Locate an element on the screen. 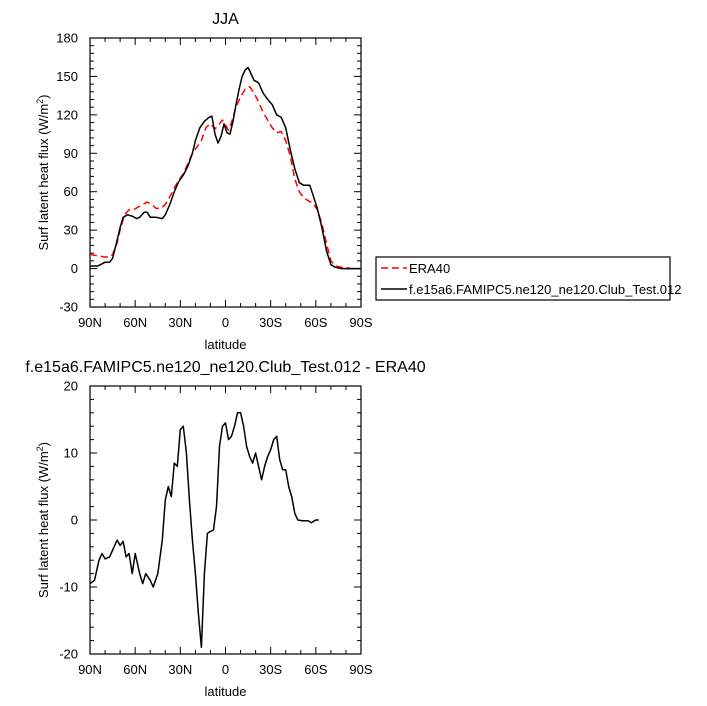 The width and height of the screenshot is (707, 706). top-plot-frame is located at coordinates (225, 172).